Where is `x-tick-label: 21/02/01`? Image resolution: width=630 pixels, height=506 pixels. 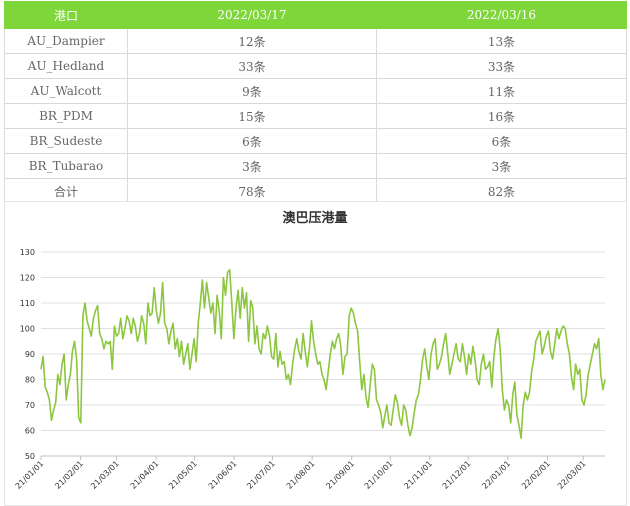 x-tick-label: 21/02/01 is located at coordinates (69, 475).